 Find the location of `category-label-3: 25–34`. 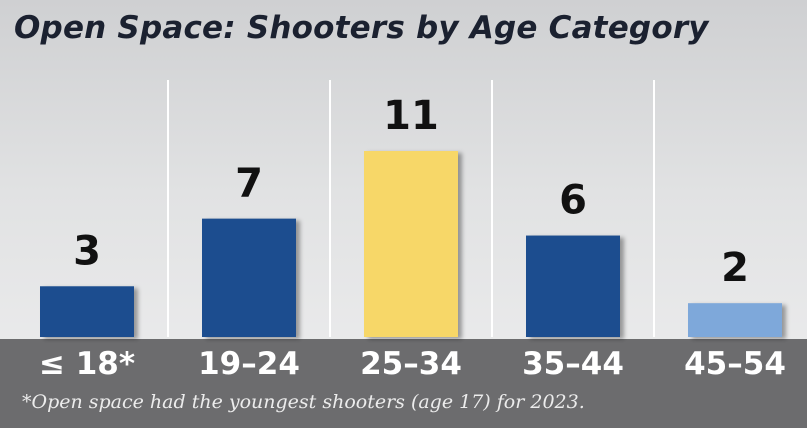

category-label-3: 25–34 is located at coordinates (411, 364).